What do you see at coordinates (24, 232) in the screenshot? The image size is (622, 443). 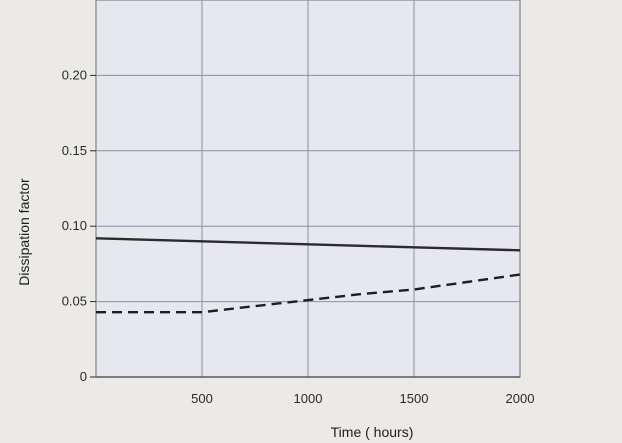 I see `y-axis-title: Dissipation factor` at bounding box center [24, 232].